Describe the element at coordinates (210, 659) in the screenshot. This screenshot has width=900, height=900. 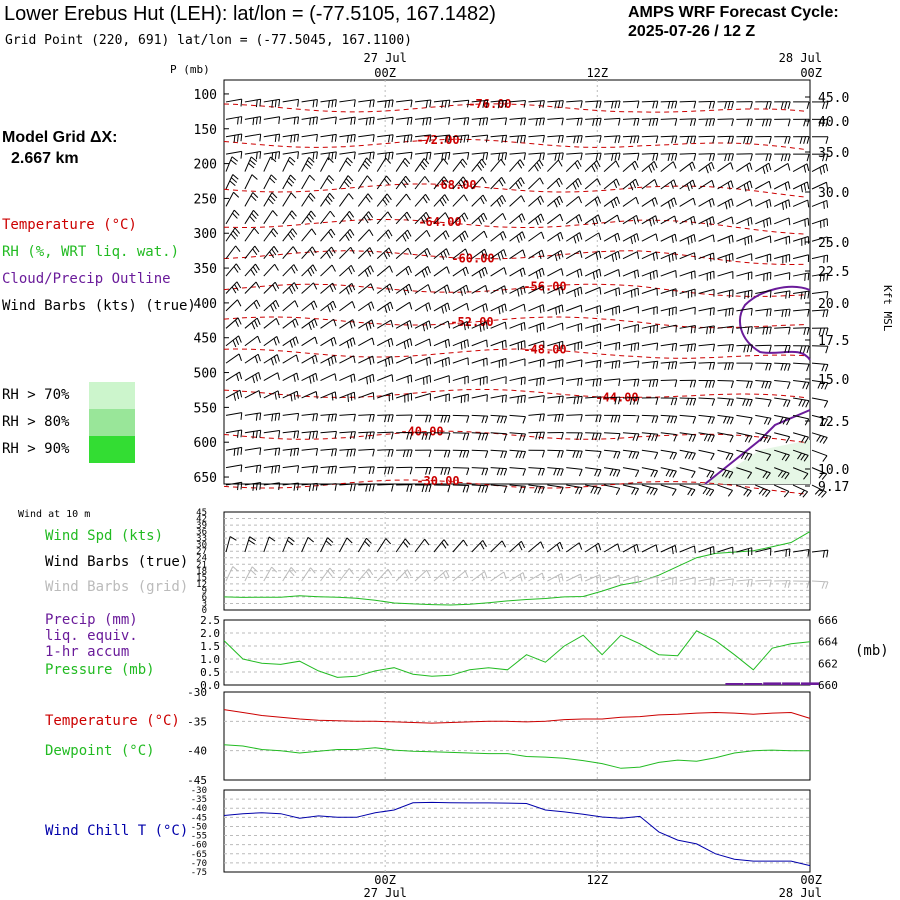
I see `precip-tick-label: 1.0` at that location.